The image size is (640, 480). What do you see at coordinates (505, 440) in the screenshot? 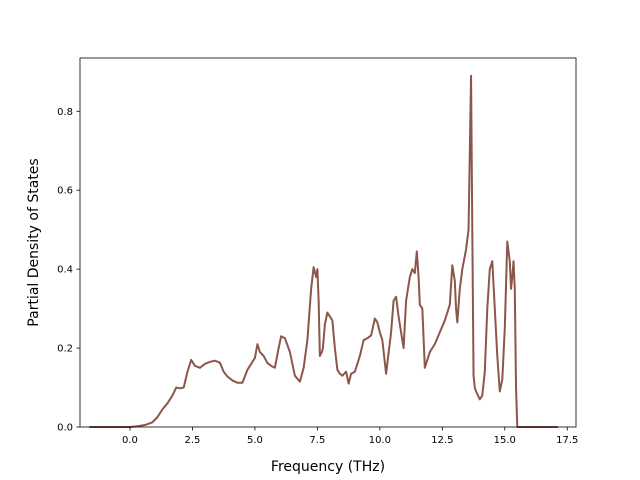
I see `x-tick-label: 15.0` at bounding box center [505, 440].